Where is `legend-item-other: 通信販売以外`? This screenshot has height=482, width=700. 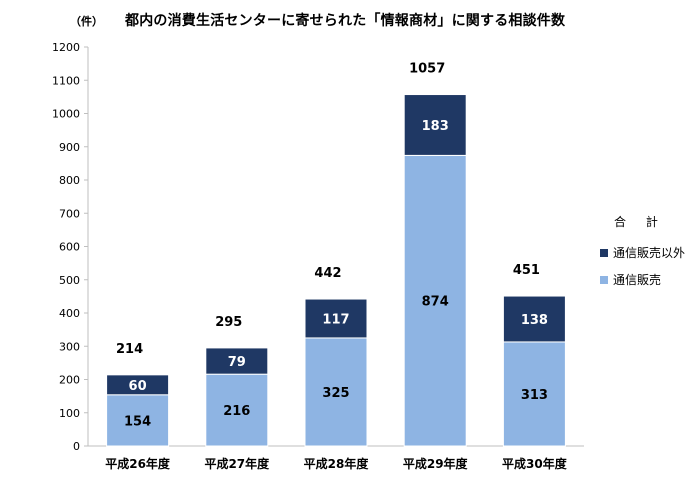
legend-item-other: 通信販売以外 is located at coordinates (642, 252).